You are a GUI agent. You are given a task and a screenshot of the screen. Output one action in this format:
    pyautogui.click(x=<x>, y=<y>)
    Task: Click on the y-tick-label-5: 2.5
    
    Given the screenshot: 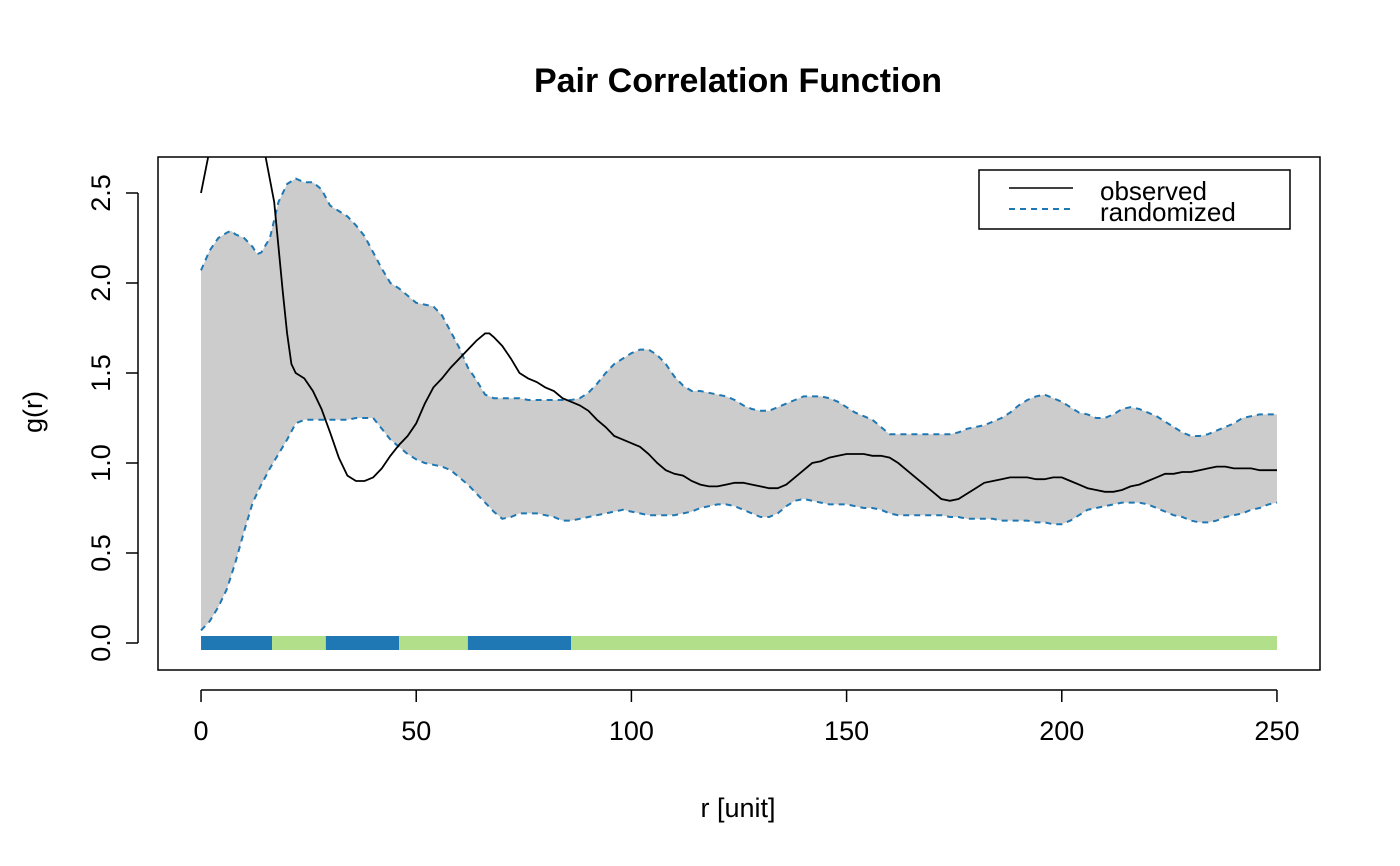 What is the action you would take?
    pyautogui.click(x=101, y=193)
    